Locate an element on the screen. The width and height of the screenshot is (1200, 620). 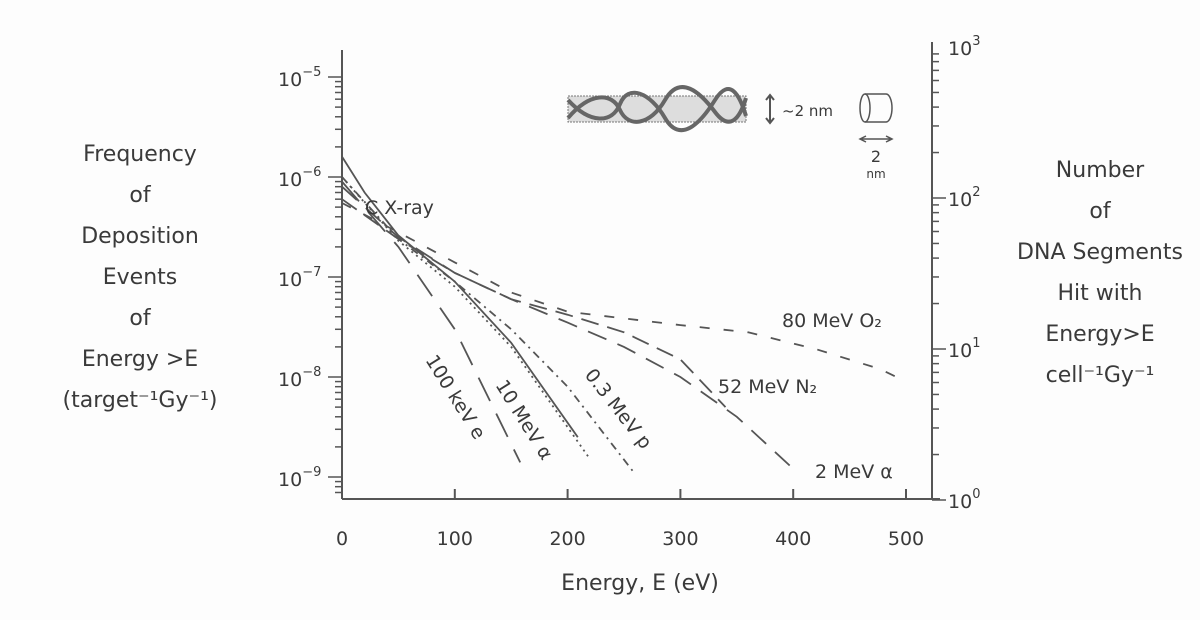
x-tick-label: 500 is located at coordinates (906, 539).